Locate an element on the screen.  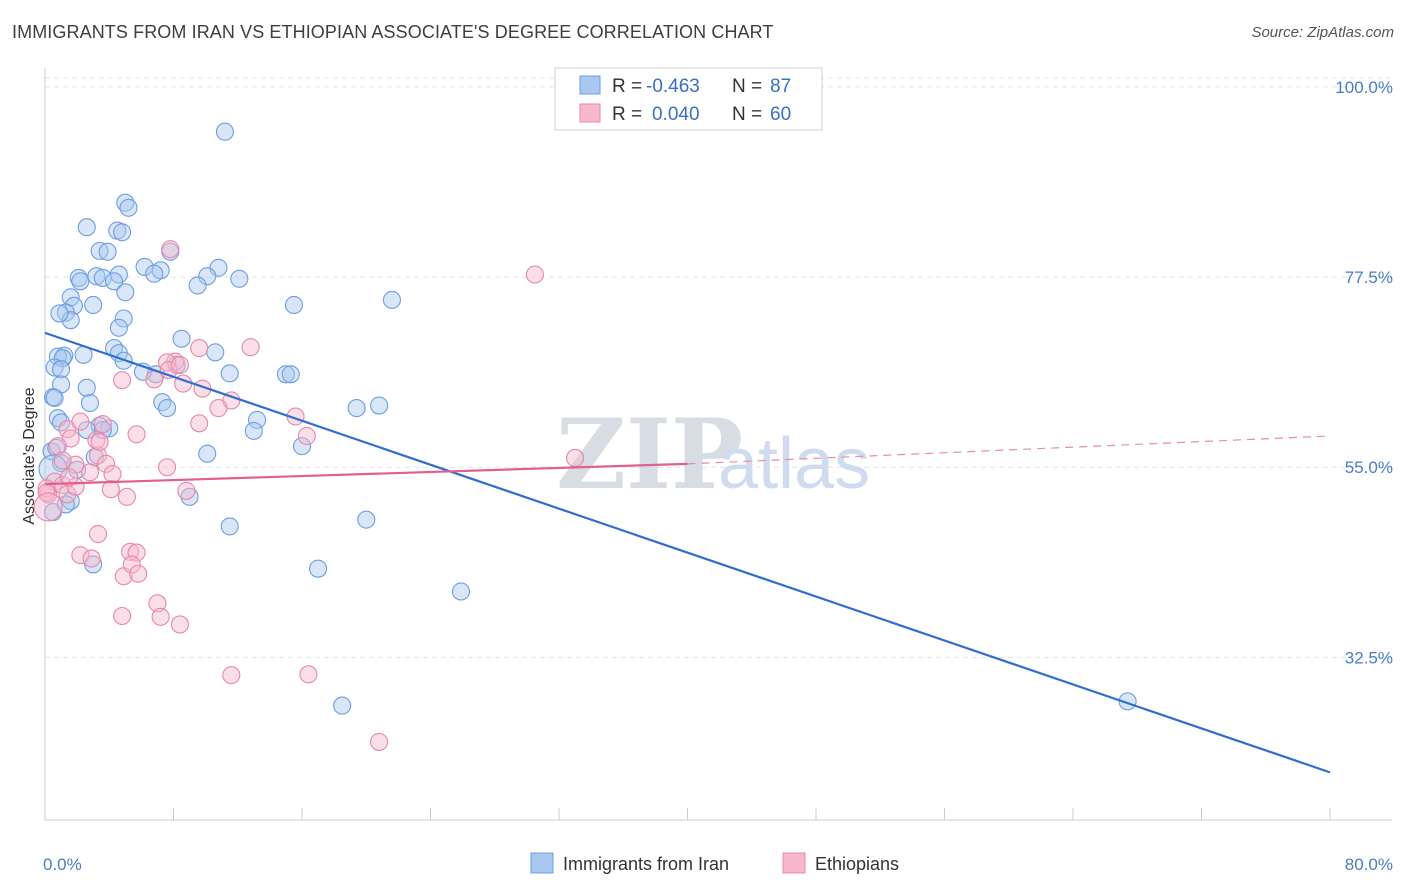
legend-n-value-ethiopians: 60 is located at coordinates (780, 114).